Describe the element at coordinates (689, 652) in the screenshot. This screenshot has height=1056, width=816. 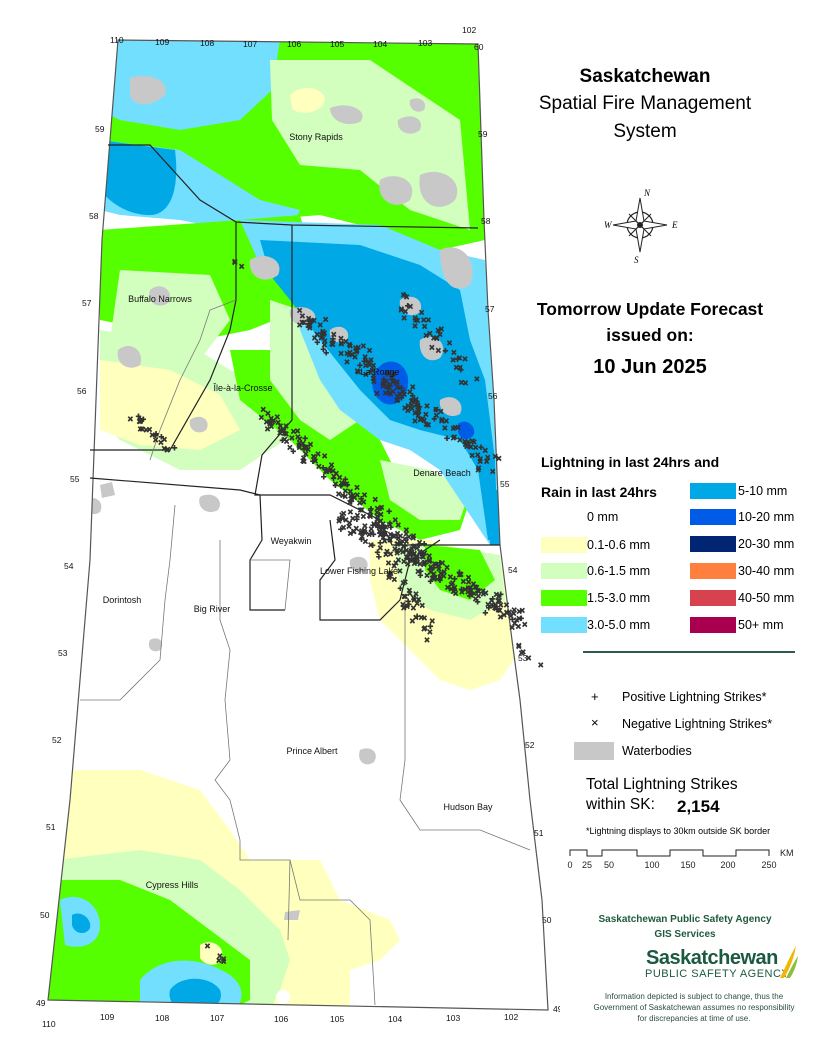
I see `legend-divider` at that location.